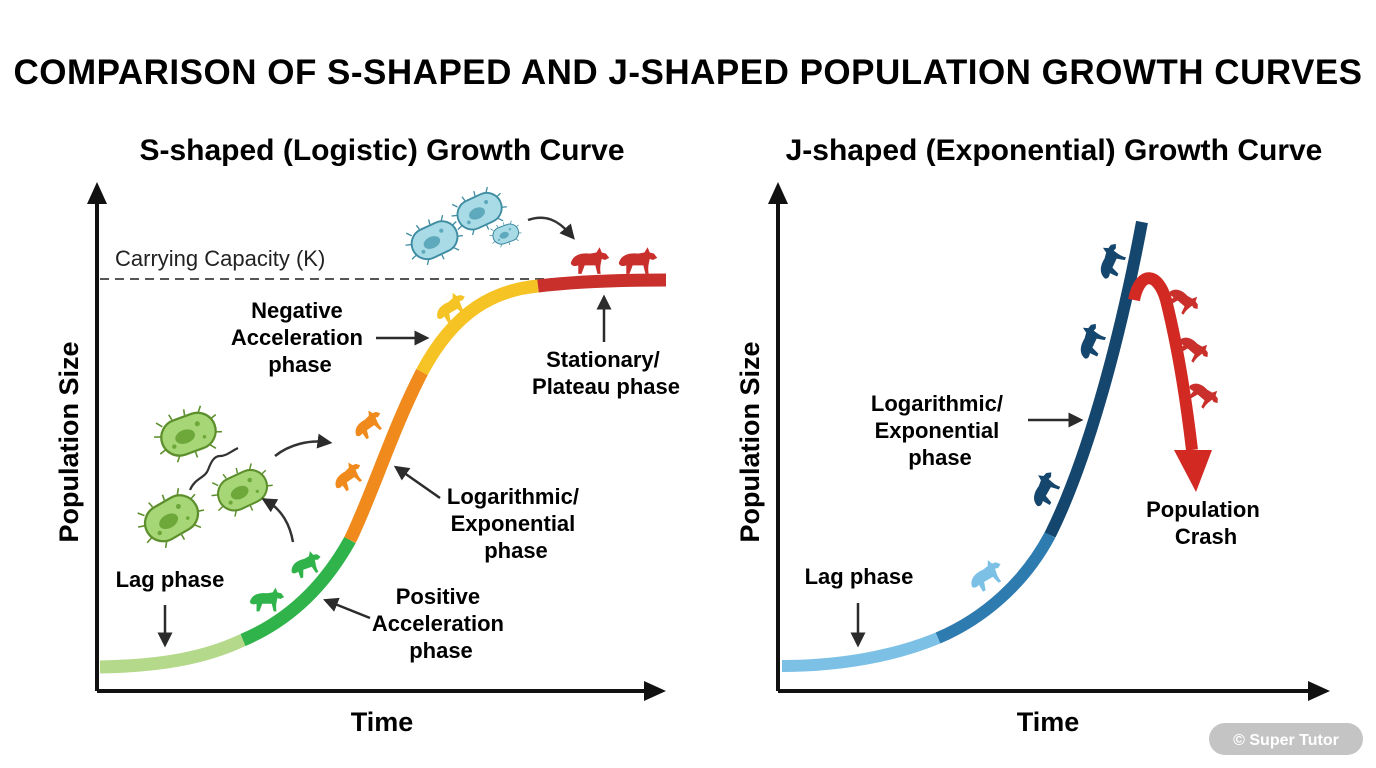  I want to click on j-curve-lag-segment, so click(861, 652).